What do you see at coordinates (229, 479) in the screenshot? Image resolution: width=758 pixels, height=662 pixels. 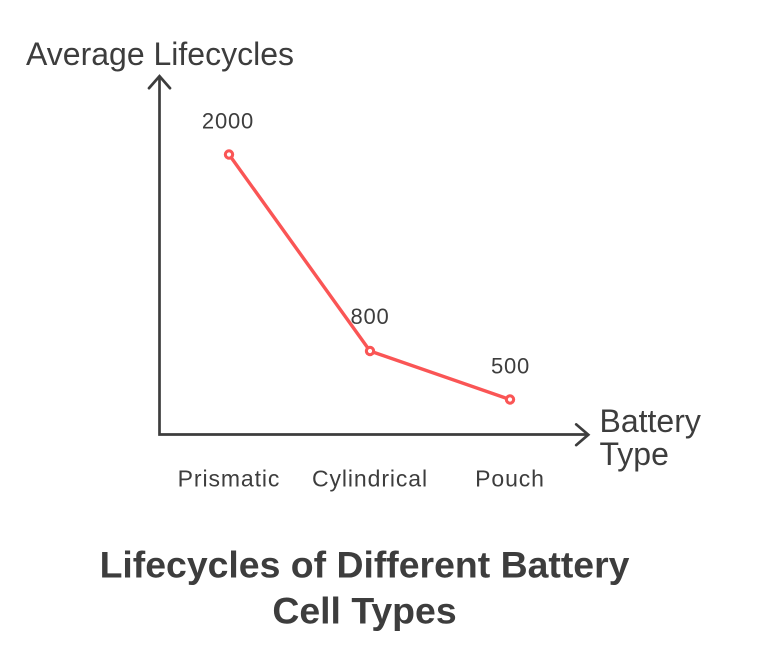 I see `svg-text: Prismatic` at bounding box center [229, 479].